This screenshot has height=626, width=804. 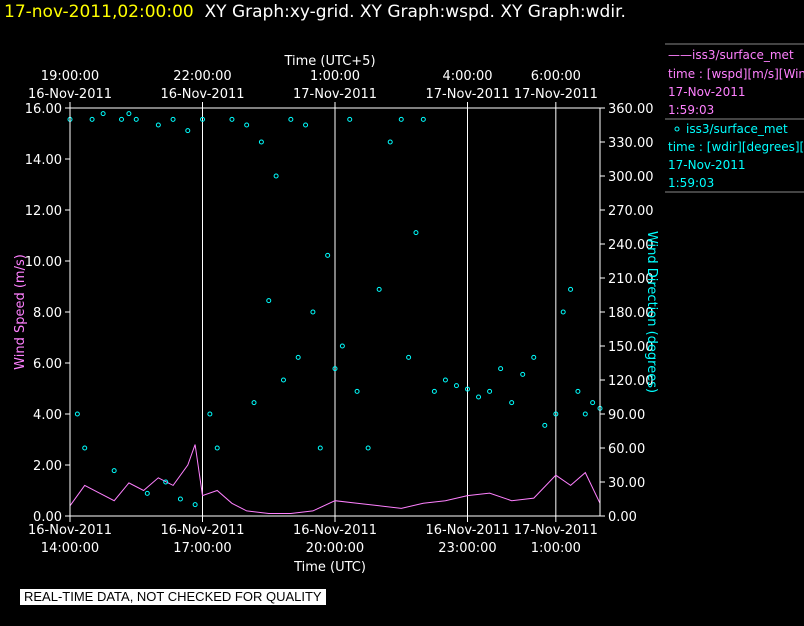 What do you see at coordinates (47, 415) in the screenshot?
I see `left-tick-label: 4.00` at bounding box center [47, 415].